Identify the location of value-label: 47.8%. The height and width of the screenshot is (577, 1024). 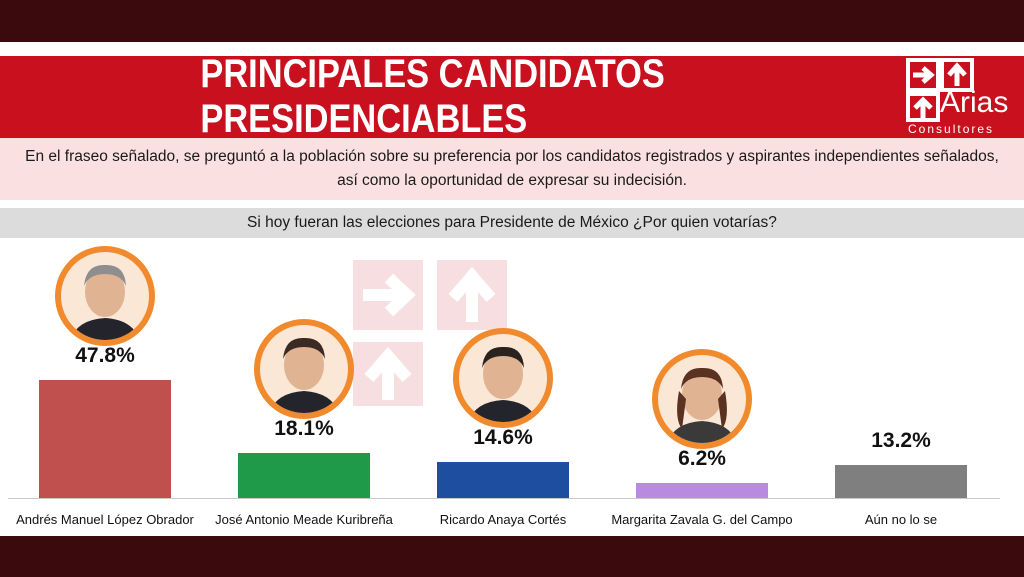
(105, 355).